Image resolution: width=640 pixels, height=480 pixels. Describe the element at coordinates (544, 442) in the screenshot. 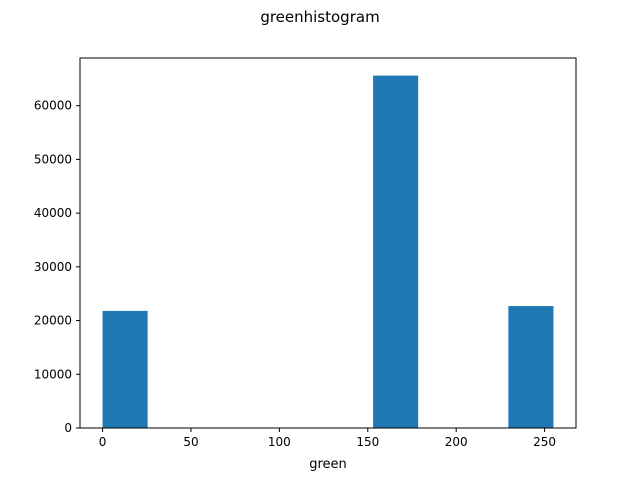

I see `x-tick-label: 250` at that location.